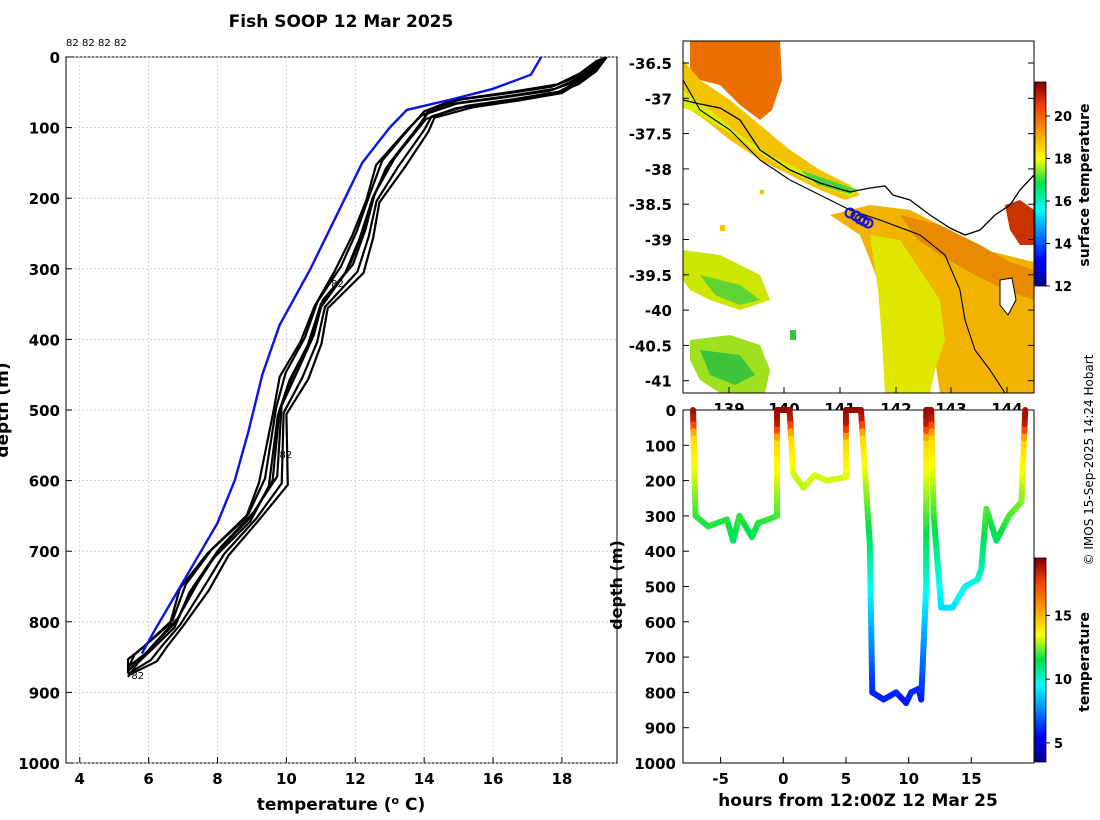 This screenshot has width=1100, height=820. I want to click on coastline, so click(858, 167).